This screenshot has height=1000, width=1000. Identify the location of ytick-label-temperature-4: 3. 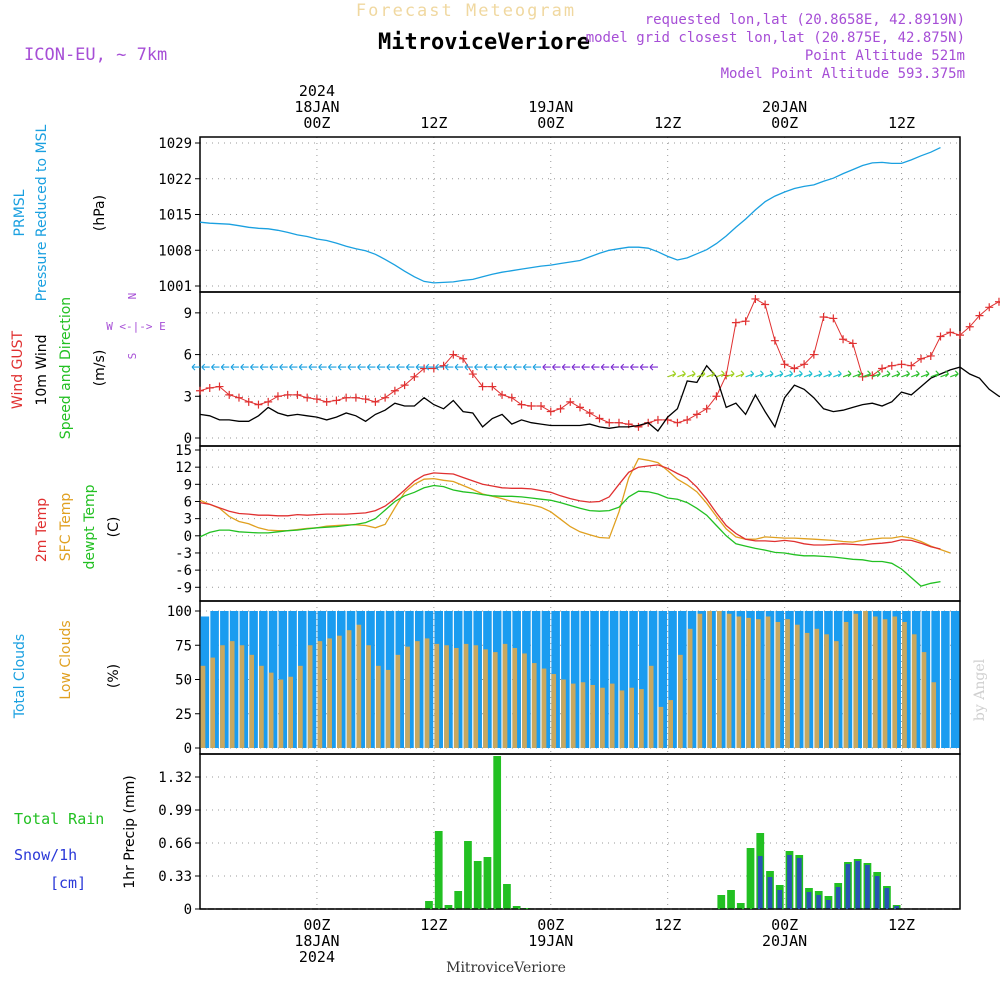
(188, 520).